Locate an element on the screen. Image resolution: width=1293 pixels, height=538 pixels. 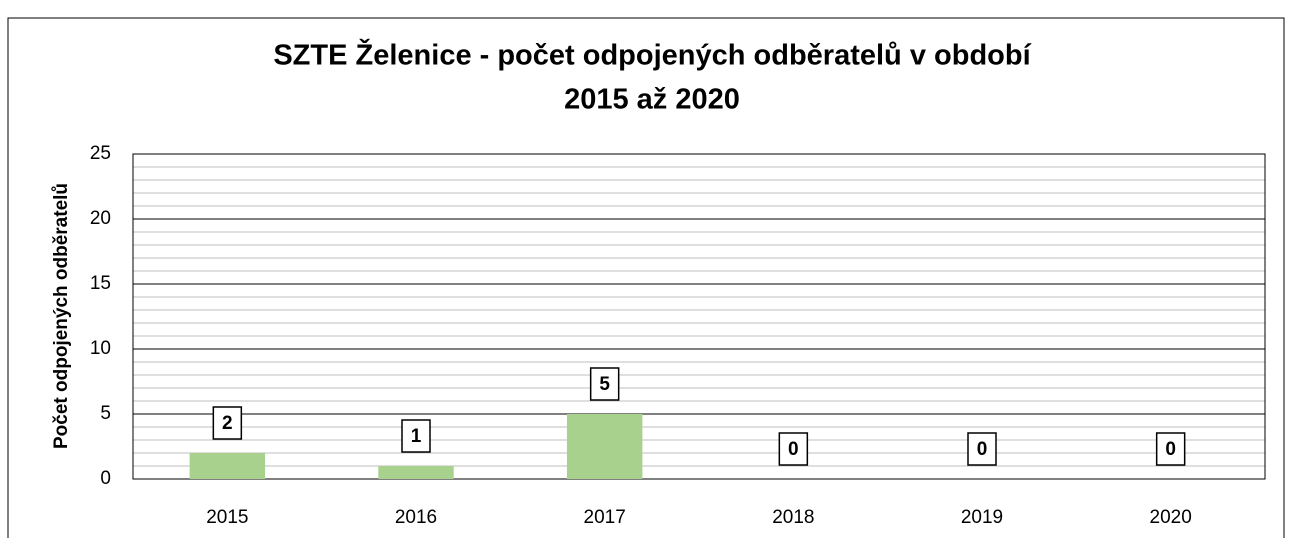
x-tick-label: 2018 is located at coordinates (793, 517).